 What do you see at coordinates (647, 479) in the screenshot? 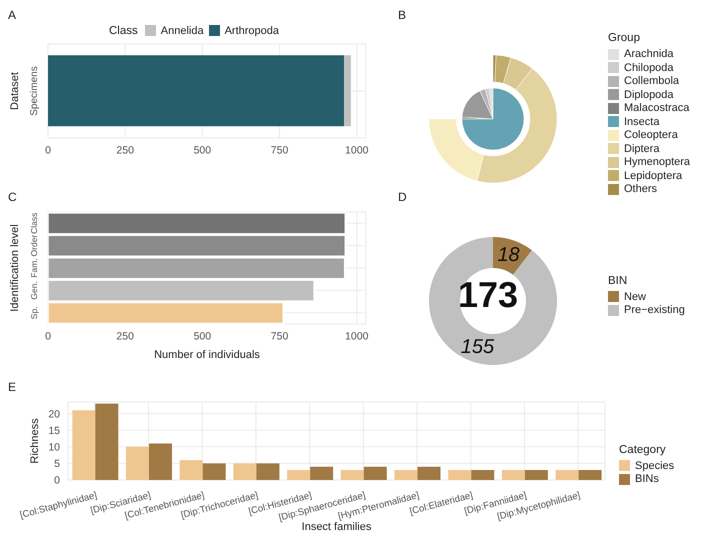
I see `legend-label: BINs` at bounding box center [647, 479].